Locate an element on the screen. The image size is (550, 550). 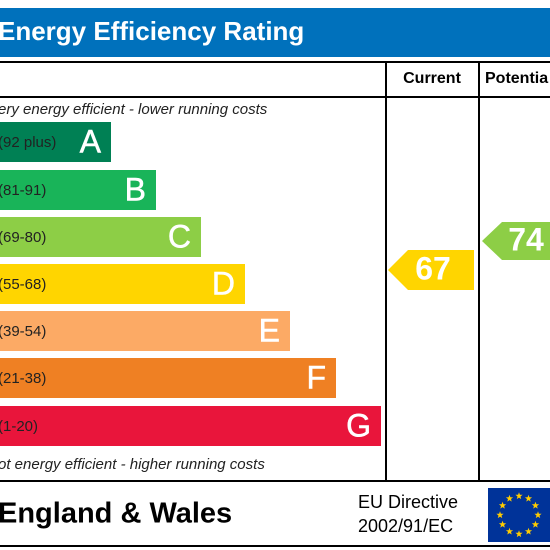
region: England & Wales is located at coordinates (116, 514).